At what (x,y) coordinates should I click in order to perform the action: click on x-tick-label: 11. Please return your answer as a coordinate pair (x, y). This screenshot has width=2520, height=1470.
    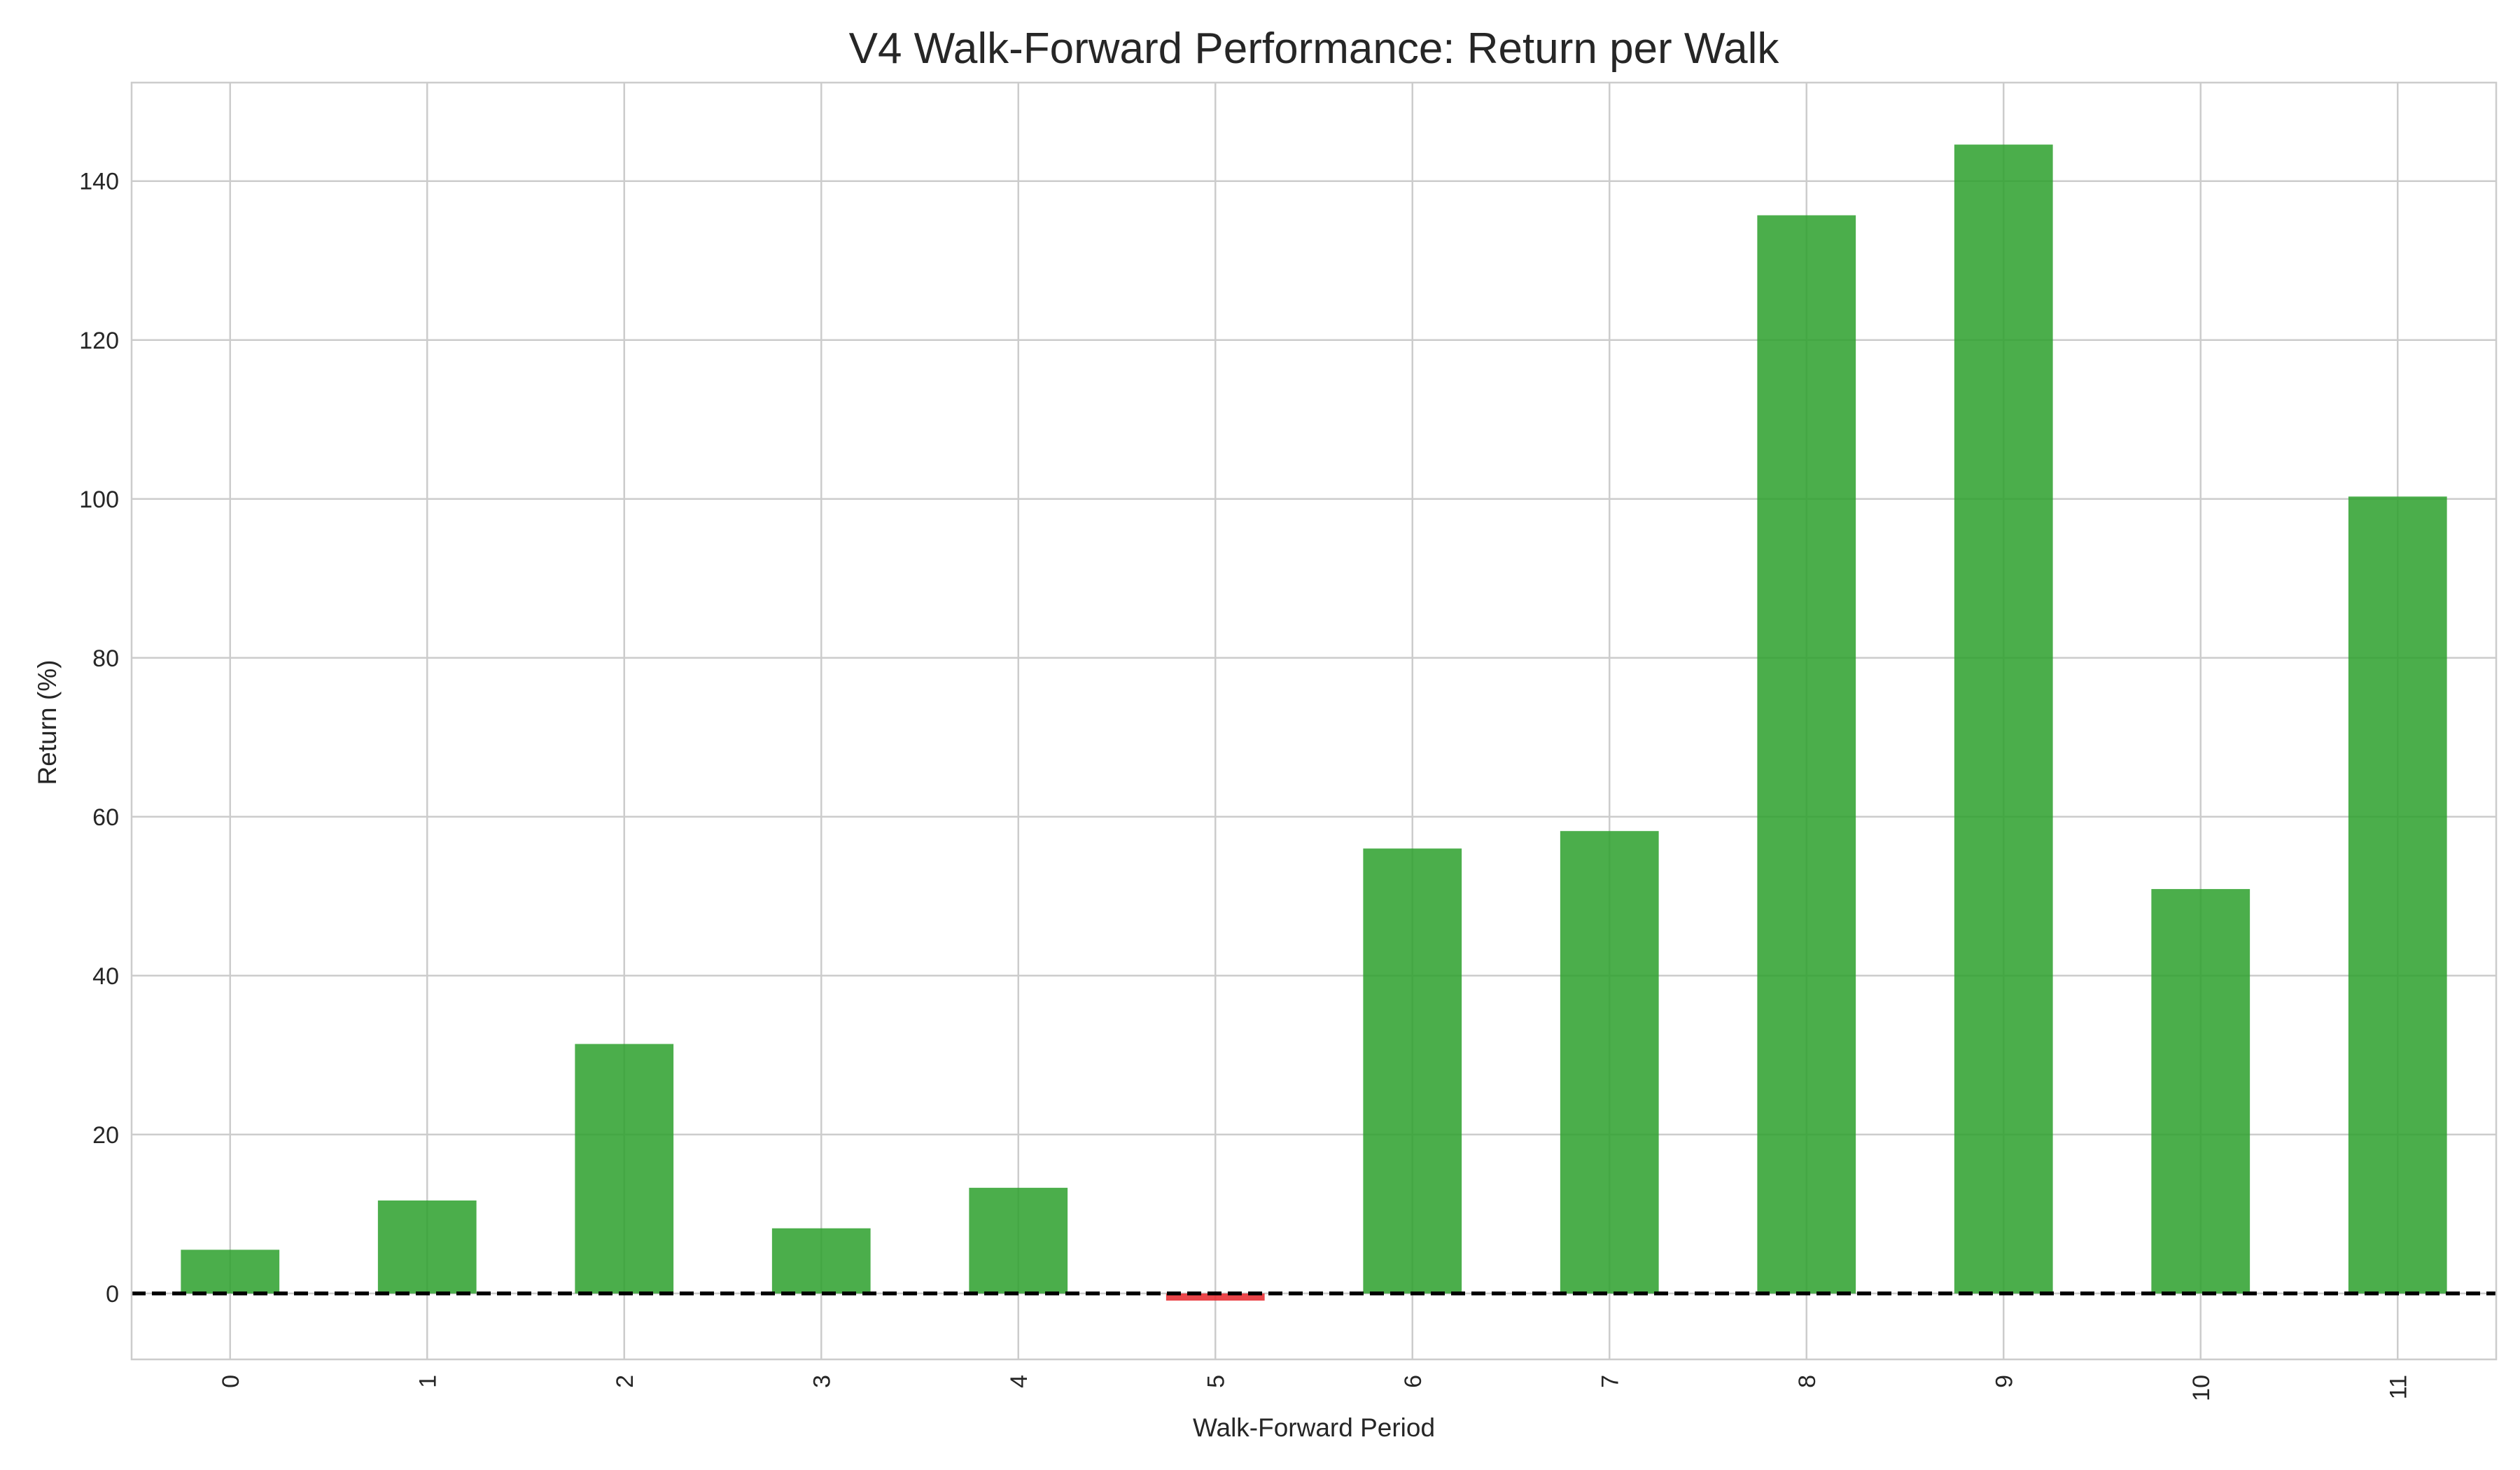
    Looking at the image, I should click on (2398, 1387).